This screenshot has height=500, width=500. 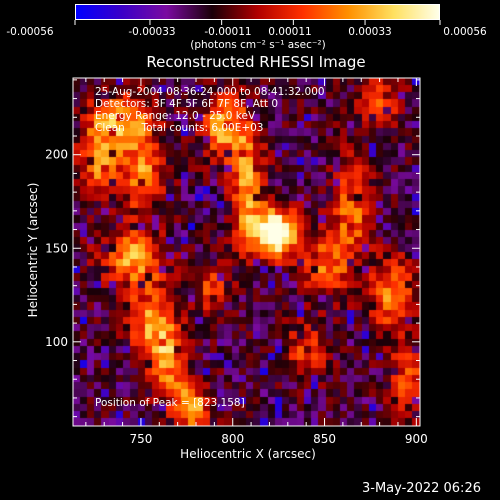 I want to click on x-tick-label-1: 800, so click(x=232, y=439).